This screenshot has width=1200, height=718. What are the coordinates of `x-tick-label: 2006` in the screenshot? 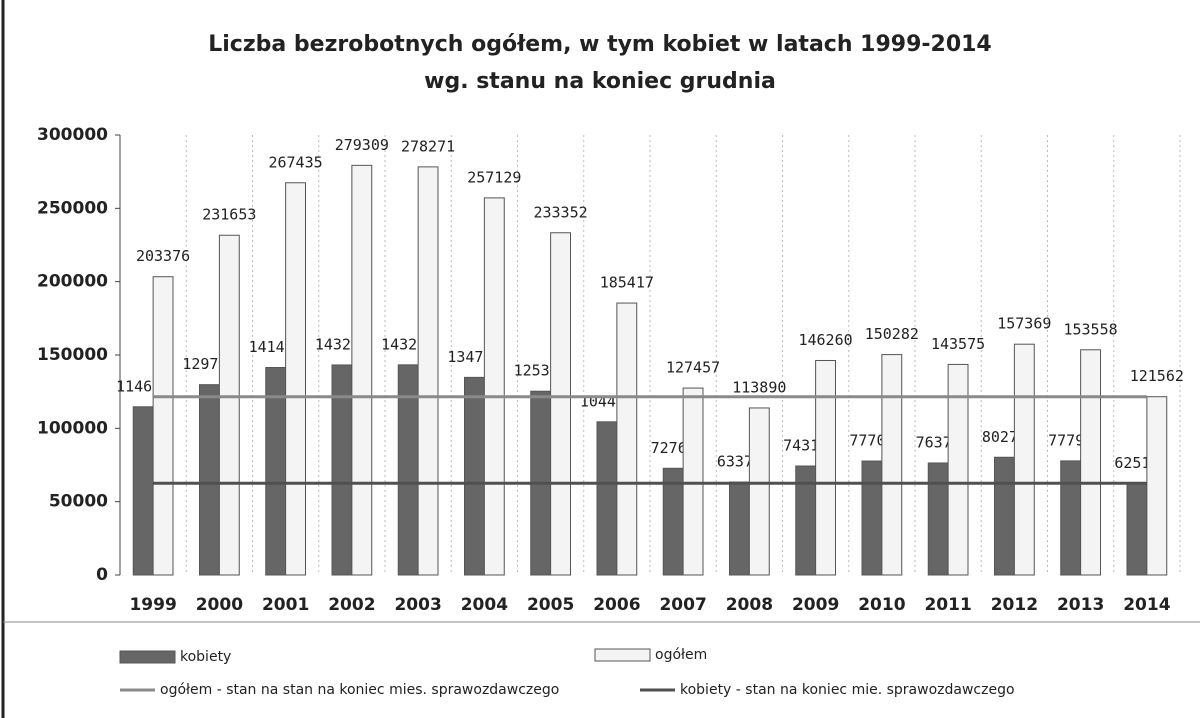 It's located at (616, 605).